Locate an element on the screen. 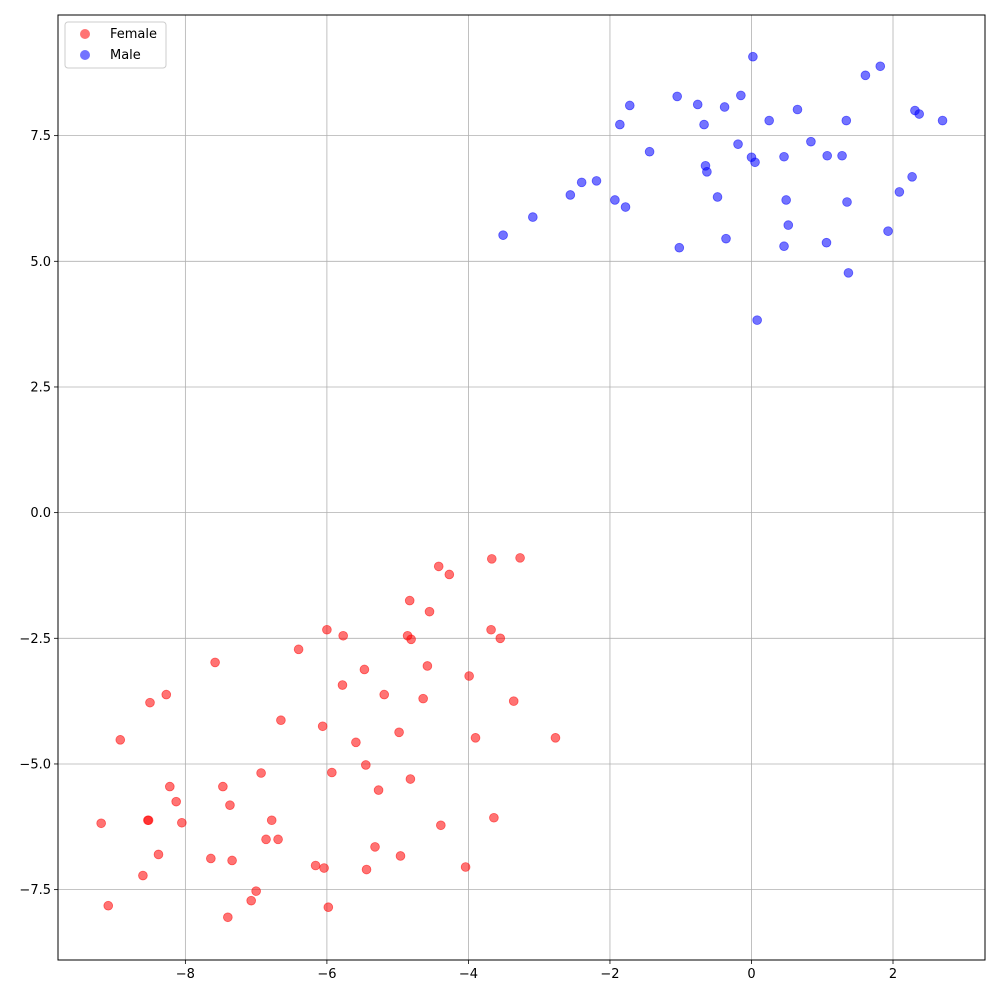 Image resolution: width=1000 pixels, height=1000 pixels. x-tick-label: −2 is located at coordinates (609, 974).